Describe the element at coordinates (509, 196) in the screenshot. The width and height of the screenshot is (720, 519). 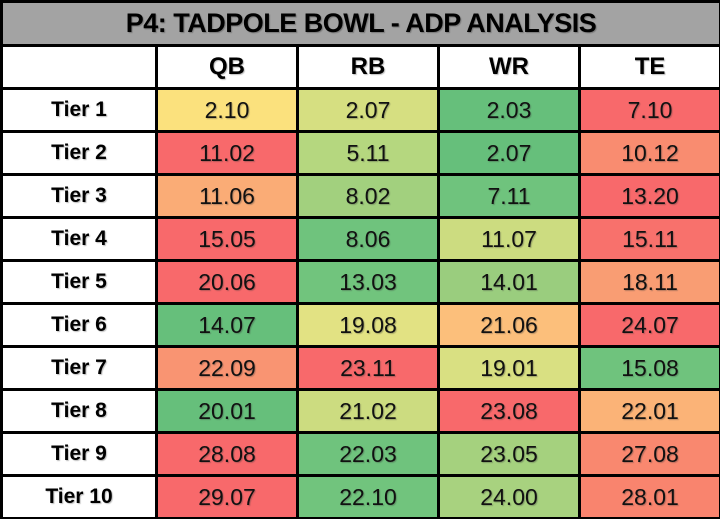
I see `cell-tier-3-wr: 7.11` at that location.